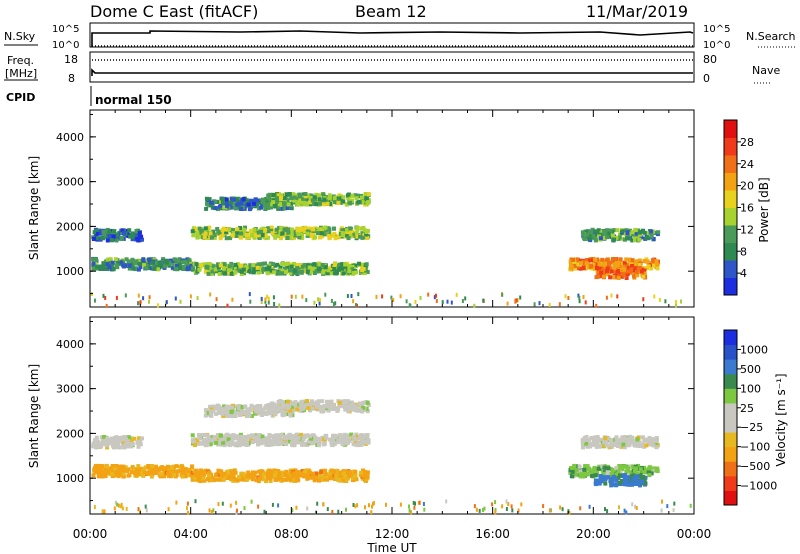 This screenshot has height=554, width=800. I want to click on nave-tick-low: 0, so click(706, 78).